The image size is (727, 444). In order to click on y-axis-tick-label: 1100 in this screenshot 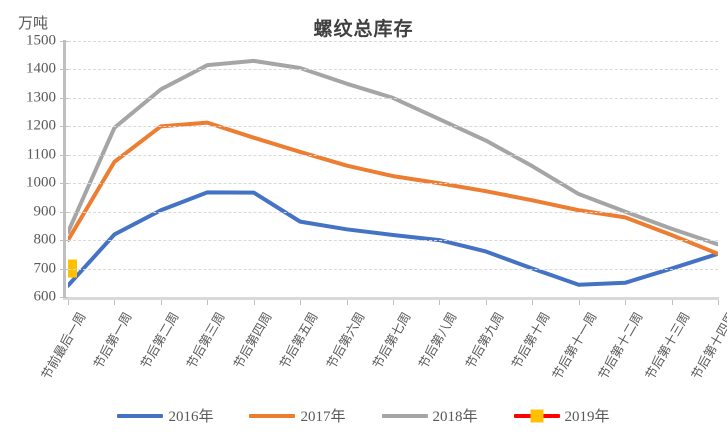, I will do `click(41, 154)`.